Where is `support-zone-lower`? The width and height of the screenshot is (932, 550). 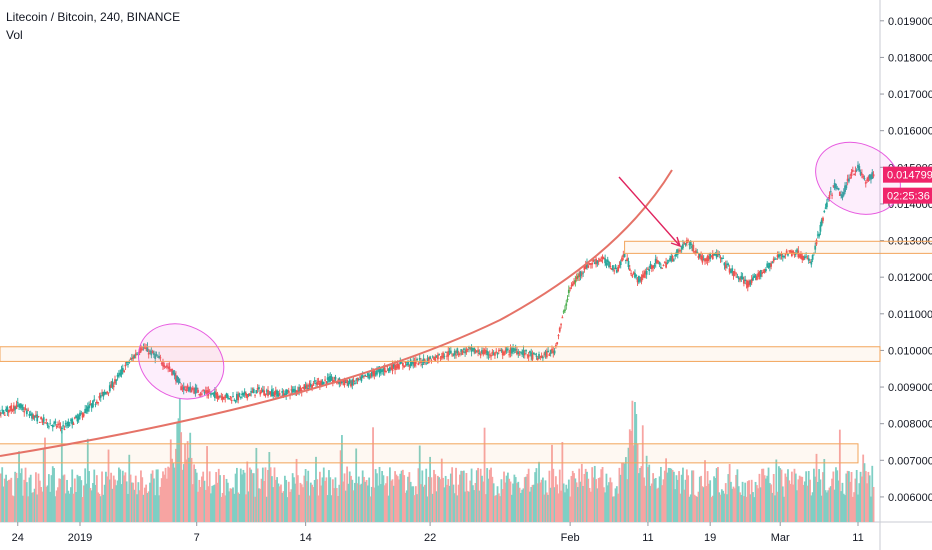
support-zone-lower is located at coordinates (429, 453).